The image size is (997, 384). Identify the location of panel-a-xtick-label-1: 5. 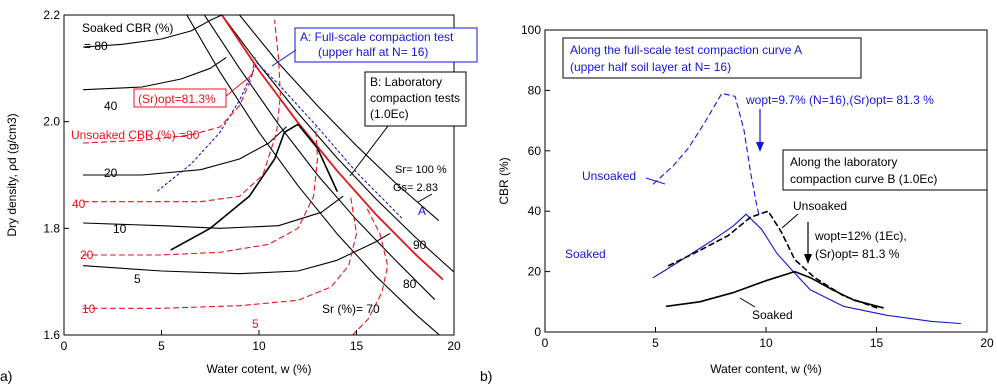
(161, 346).